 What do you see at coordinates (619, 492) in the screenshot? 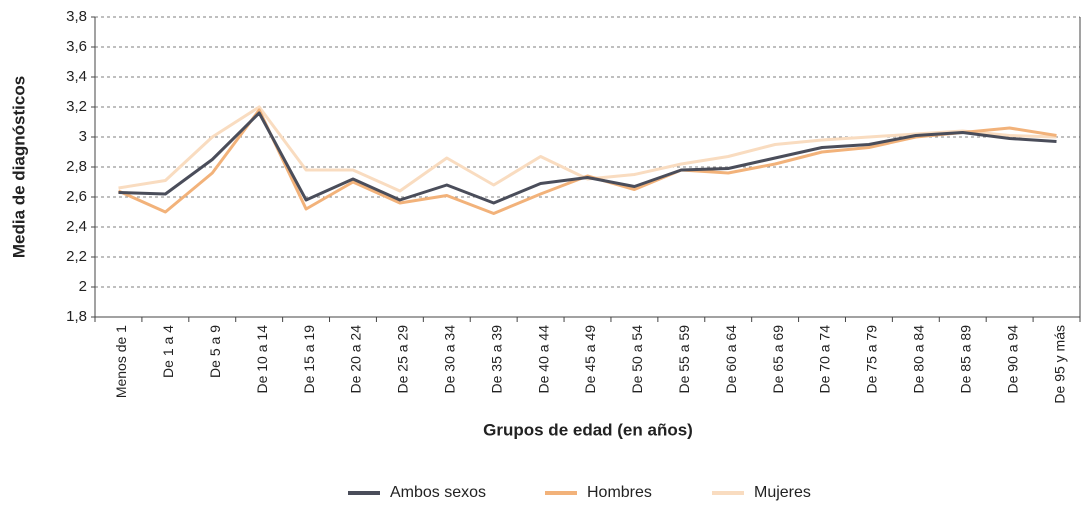
I see `legend-label: Hombres` at bounding box center [619, 492].